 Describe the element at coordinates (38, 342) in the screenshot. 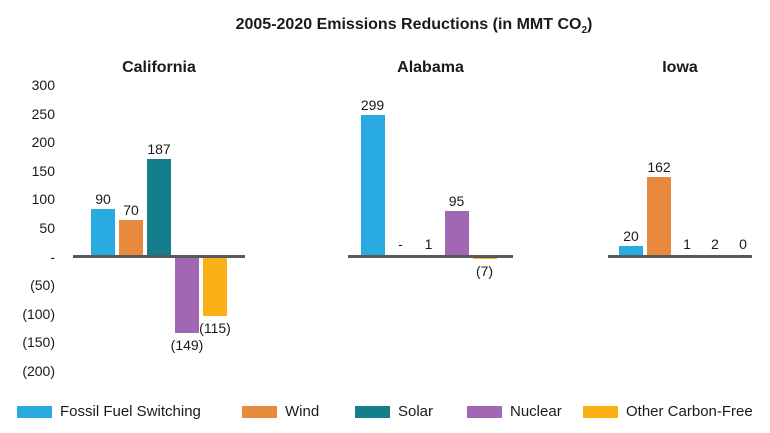

I see `y-axis-tick-150: (150)` at that location.